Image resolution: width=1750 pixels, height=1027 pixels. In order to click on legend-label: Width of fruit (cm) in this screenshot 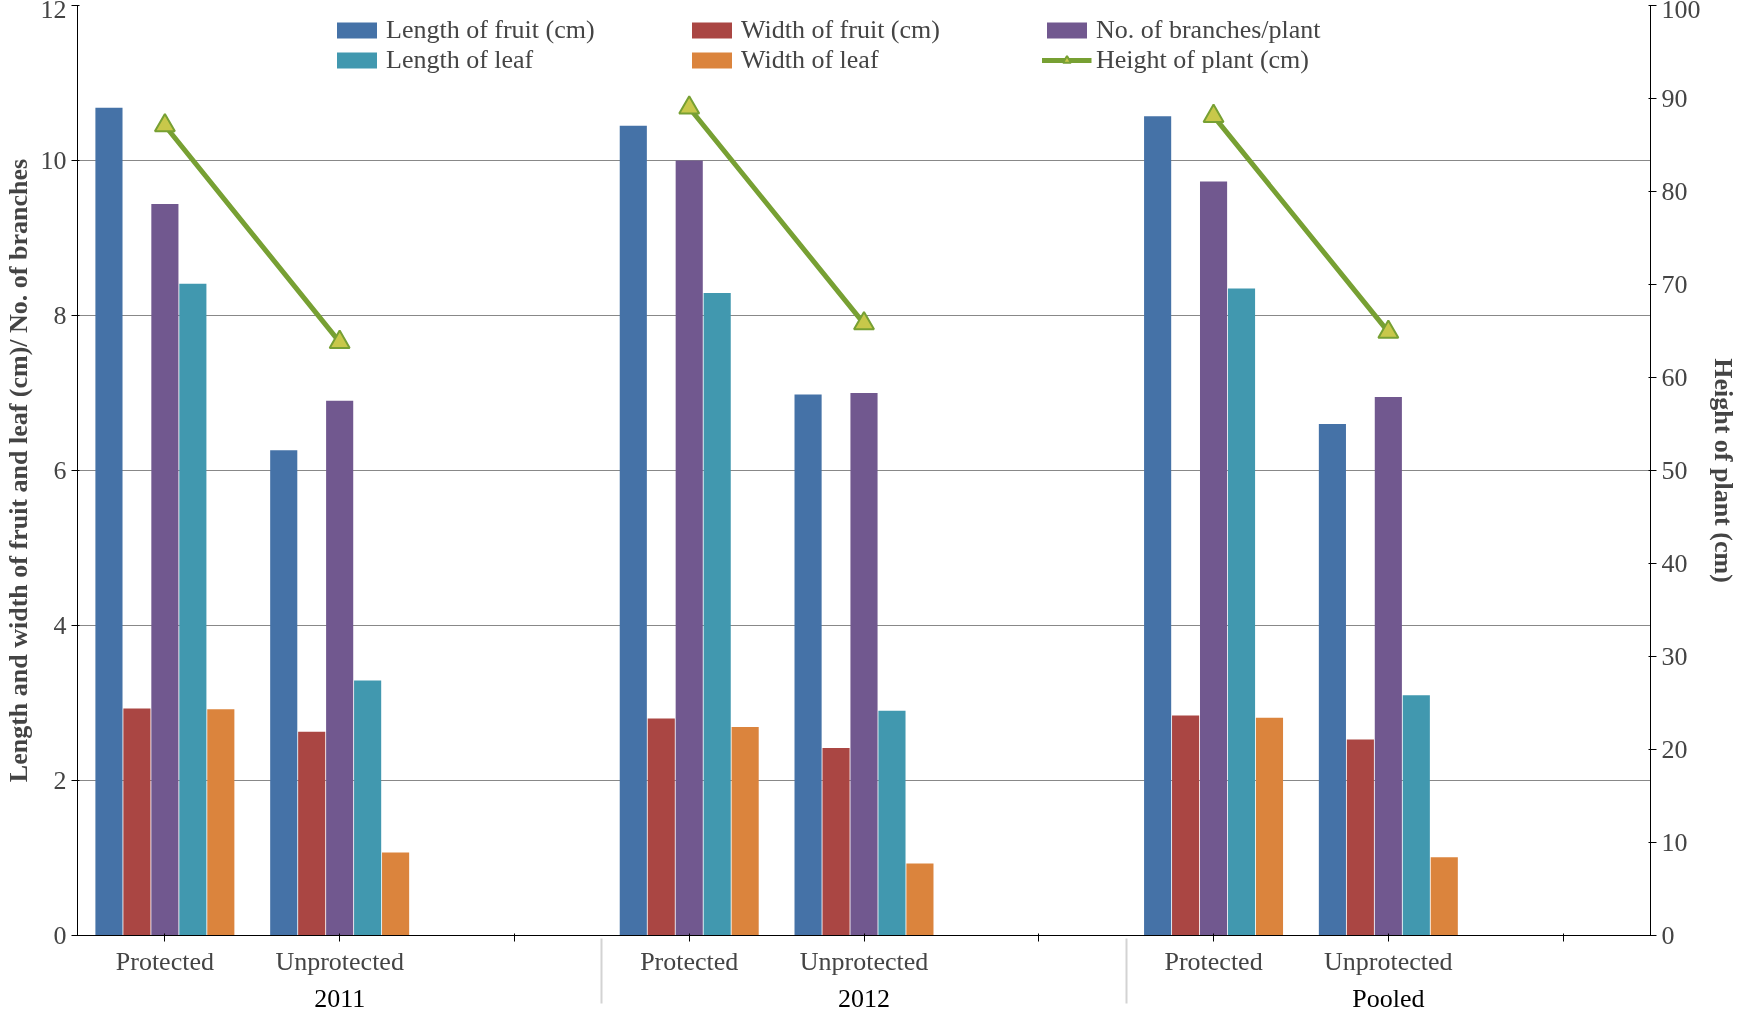, I will do `click(841, 30)`.